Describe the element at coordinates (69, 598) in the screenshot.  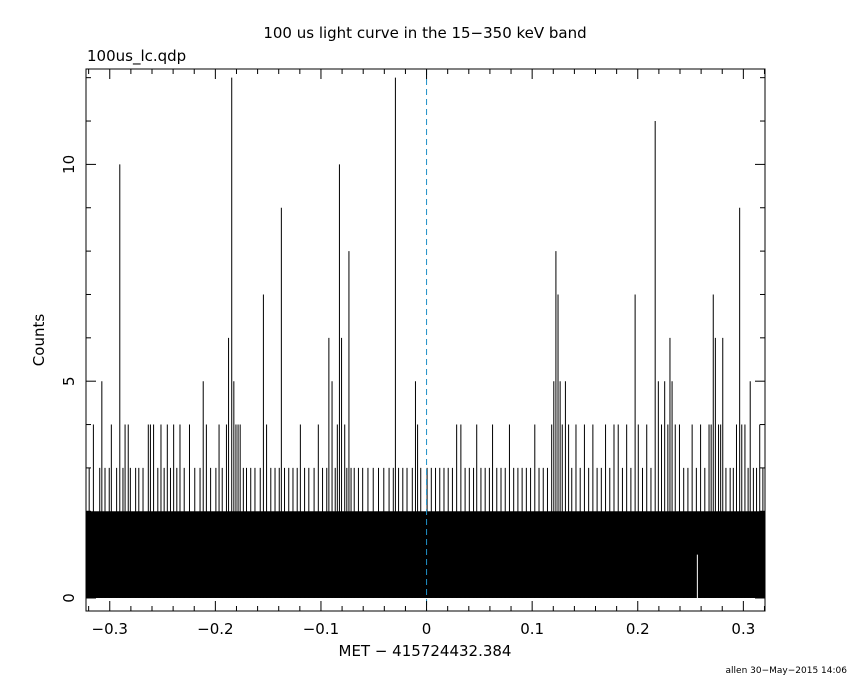
I see `y-tick-label: 0` at that location.